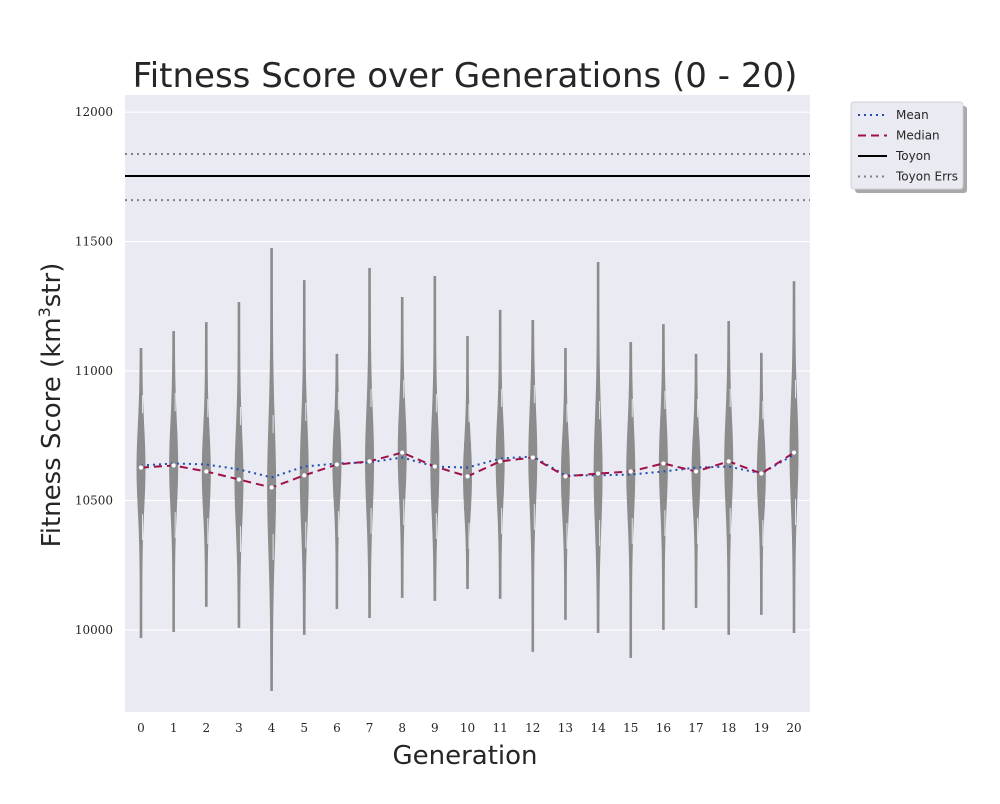 The width and height of the screenshot is (1000, 804). What do you see at coordinates (761, 728) in the screenshot?
I see `x-tick-label: 19` at bounding box center [761, 728].